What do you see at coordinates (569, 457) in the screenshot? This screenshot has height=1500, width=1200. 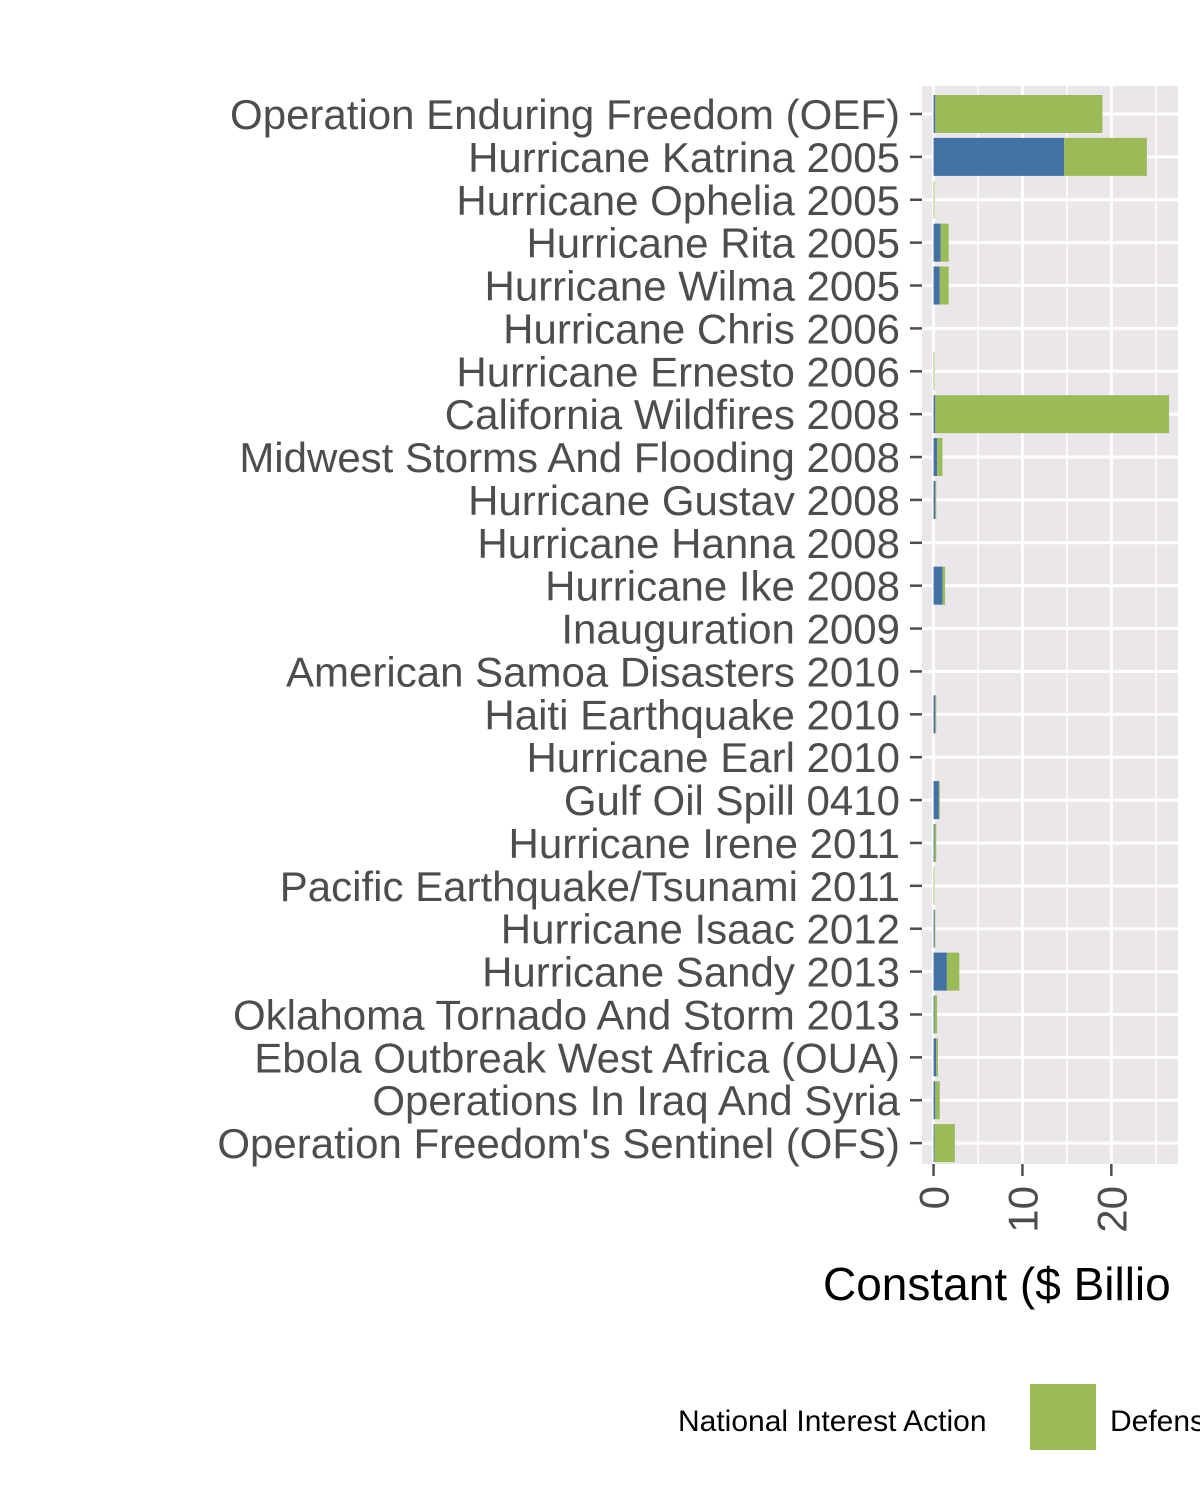 I see `category-label: Midwest Storms And Flooding 2008` at bounding box center [569, 457].